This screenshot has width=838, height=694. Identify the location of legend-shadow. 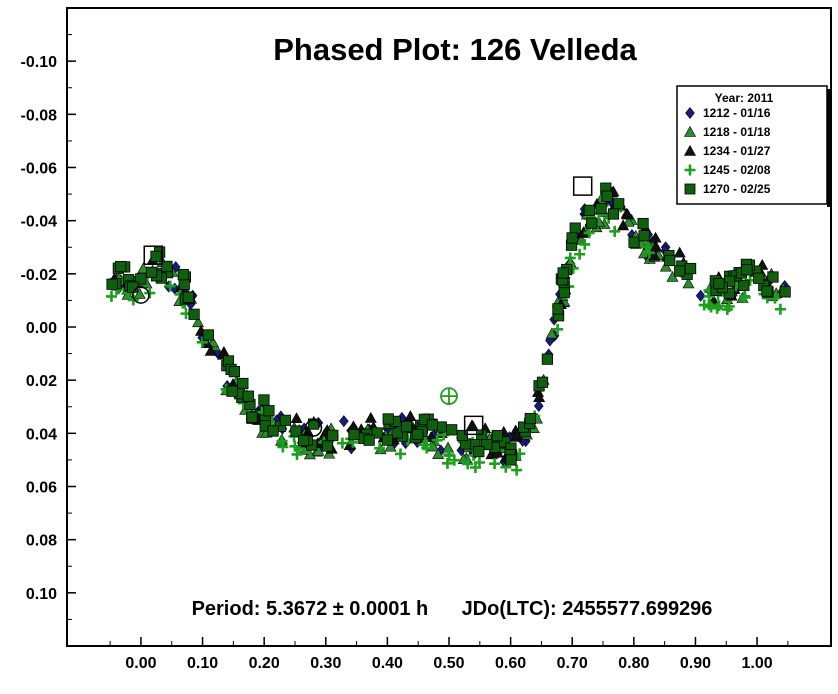
(828, 148).